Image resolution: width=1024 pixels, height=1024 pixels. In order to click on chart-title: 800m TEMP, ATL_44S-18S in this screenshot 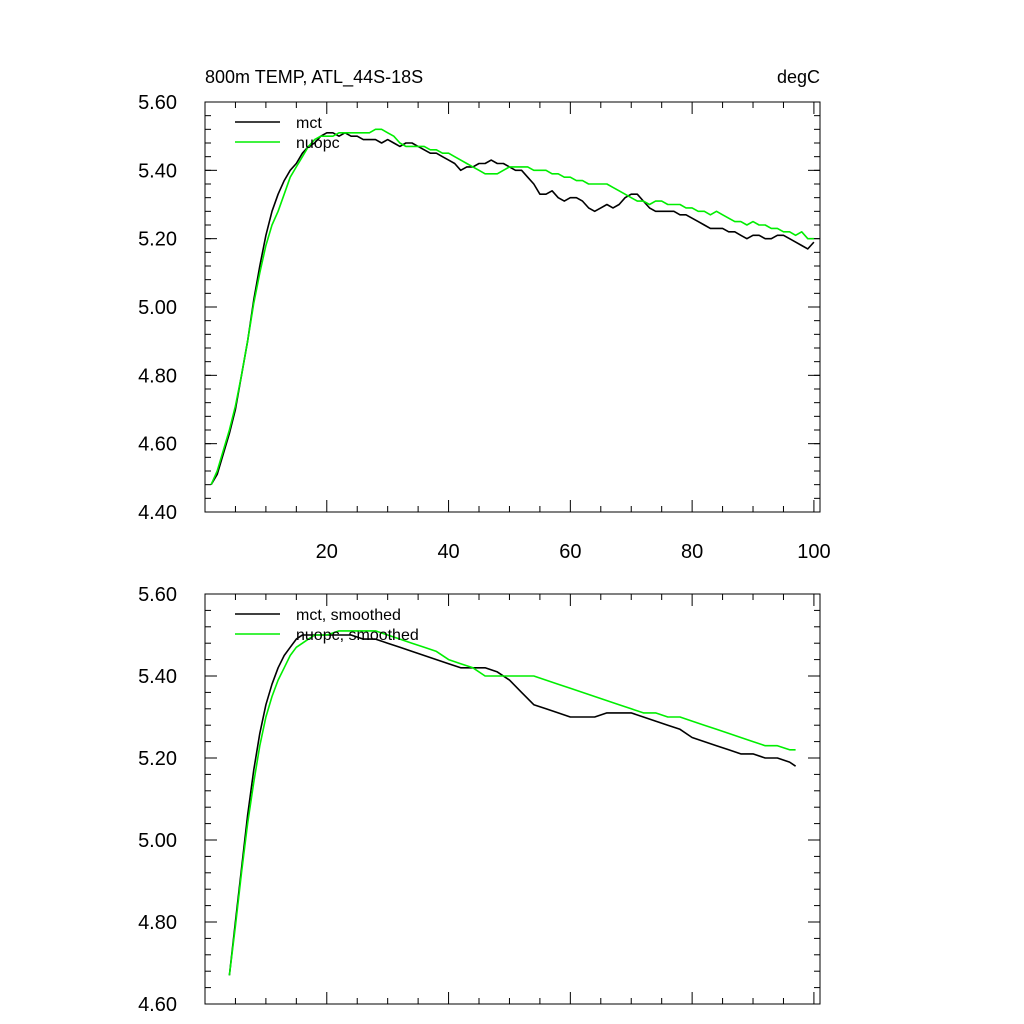, I will do `click(314, 77)`.